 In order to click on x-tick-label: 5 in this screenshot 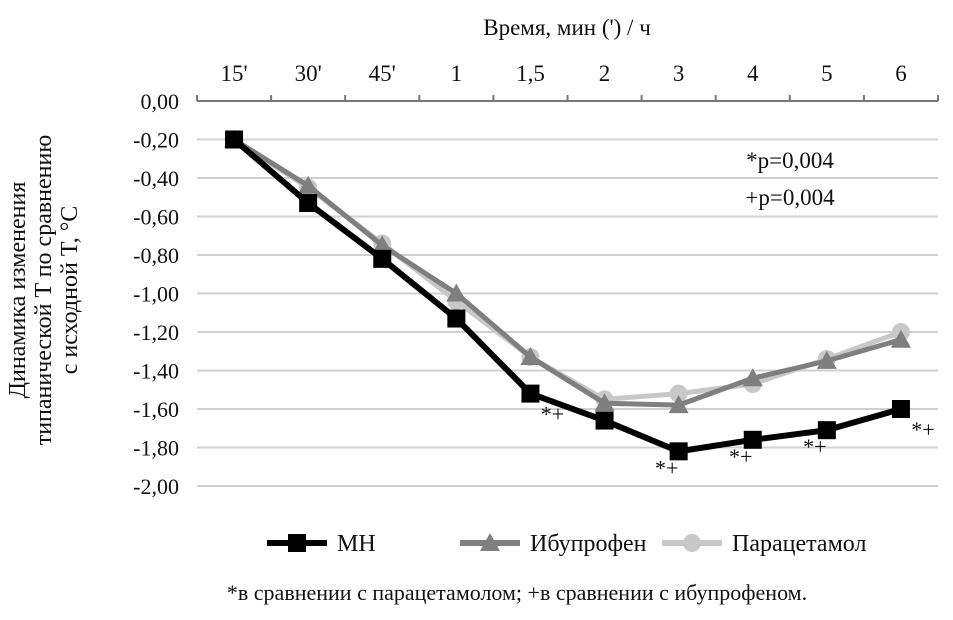, I will do `click(827, 73)`.